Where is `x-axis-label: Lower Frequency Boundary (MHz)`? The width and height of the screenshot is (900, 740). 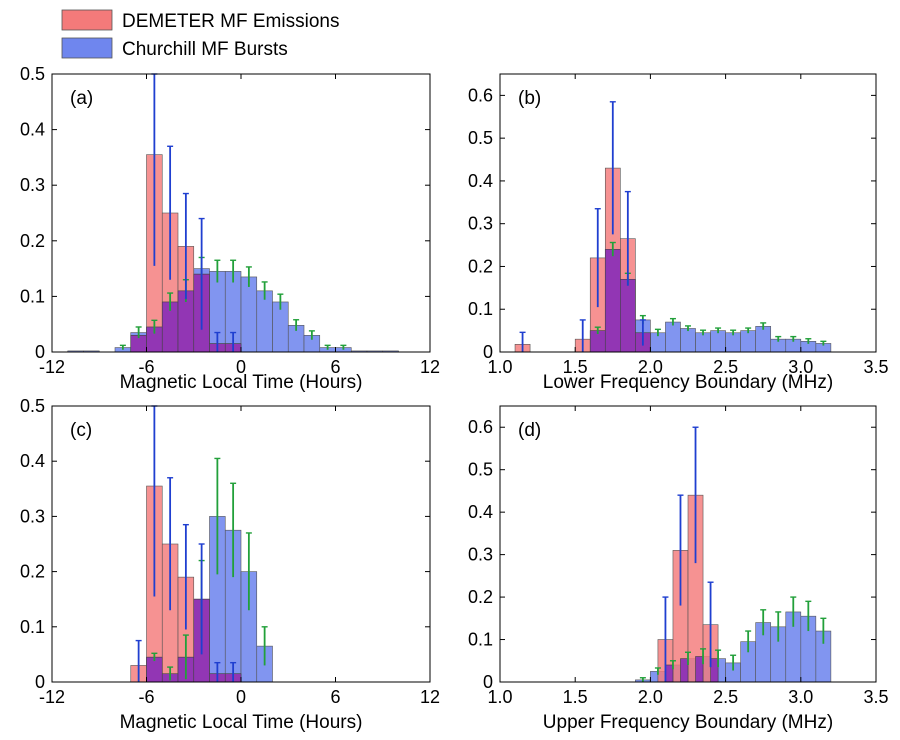 x-axis-label: Lower Frequency Boundary (MHz) is located at coordinates (688, 382).